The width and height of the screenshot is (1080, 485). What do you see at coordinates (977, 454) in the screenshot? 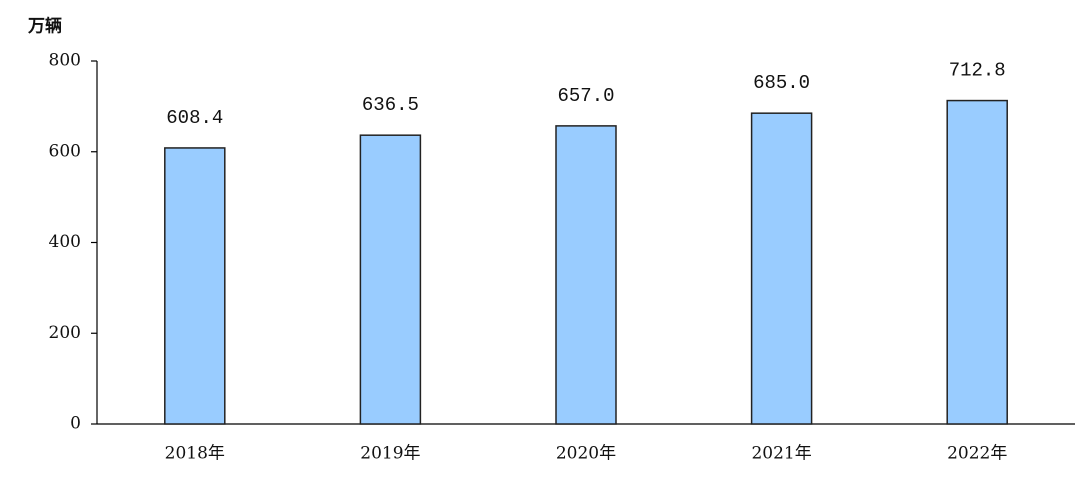
I see `x-tick-label: 2022年` at bounding box center [977, 454].